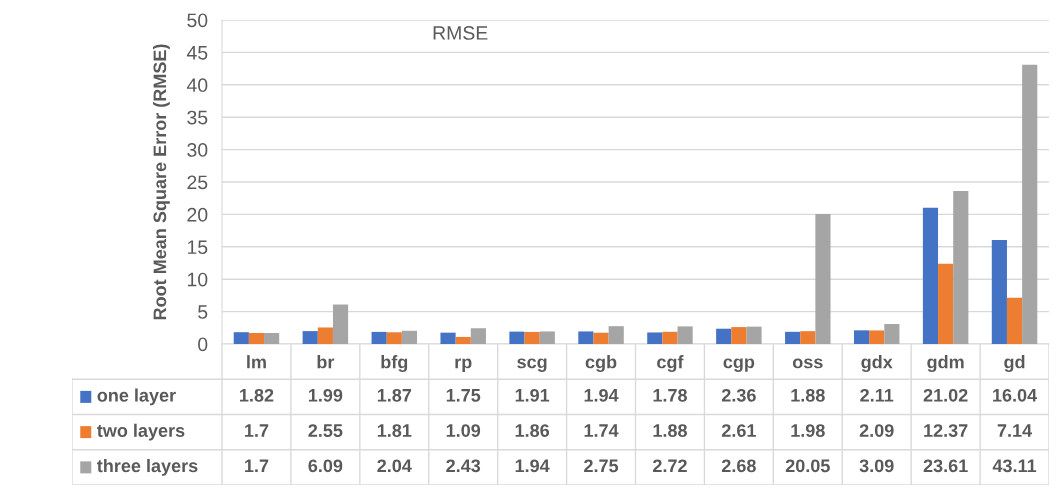 The width and height of the screenshot is (1064, 492). What do you see at coordinates (197, 247) in the screenshot?
I see `y-tick-label: 15` at bounding box center [197, 247].